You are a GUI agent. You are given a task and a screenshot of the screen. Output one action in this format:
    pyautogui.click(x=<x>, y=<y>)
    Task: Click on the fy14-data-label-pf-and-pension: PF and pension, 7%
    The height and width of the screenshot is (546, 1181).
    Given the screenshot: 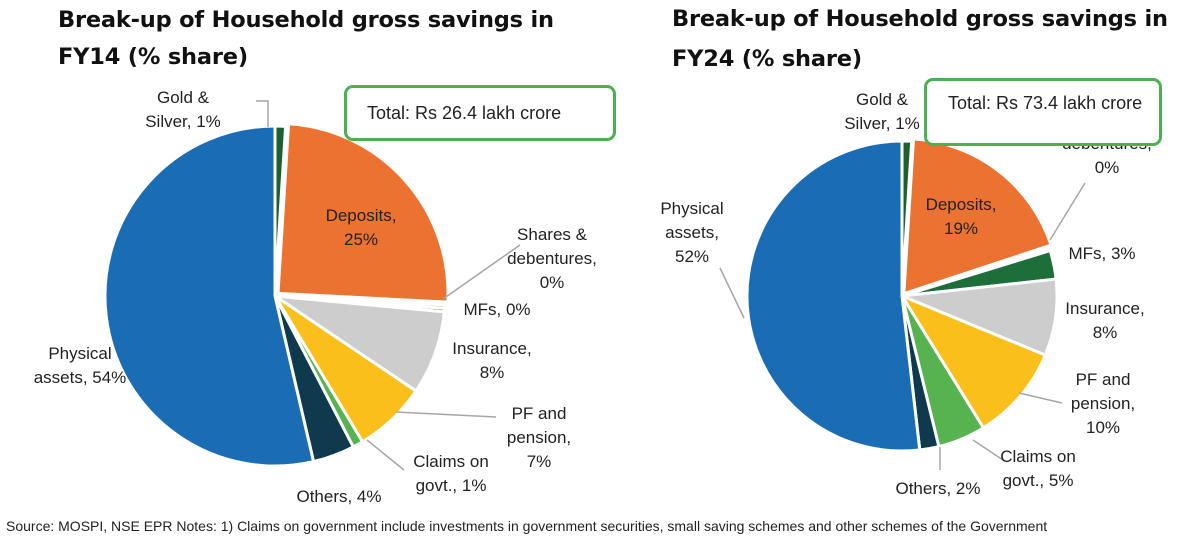 What is the action you would take?
    pyautogui.click(x=539, y=437)
    